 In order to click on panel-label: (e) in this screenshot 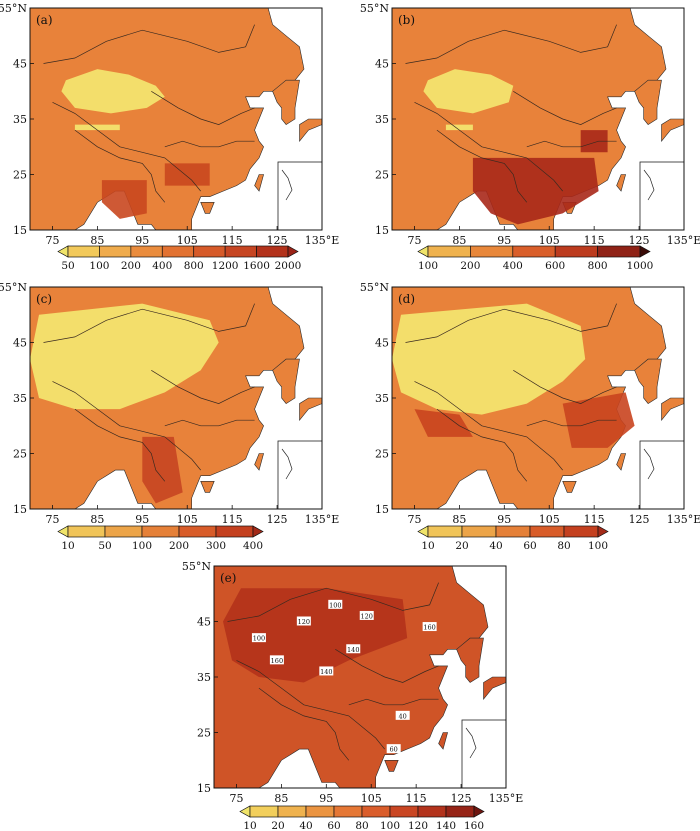, I will do `click(228, 578)`.